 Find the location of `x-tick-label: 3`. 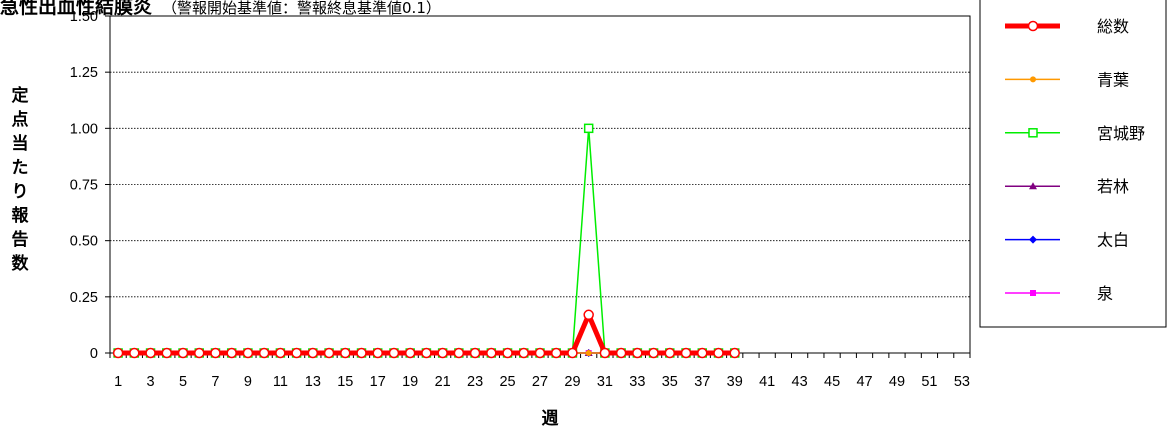

x-tick-label: 3 is located at coordinates (151, 382).